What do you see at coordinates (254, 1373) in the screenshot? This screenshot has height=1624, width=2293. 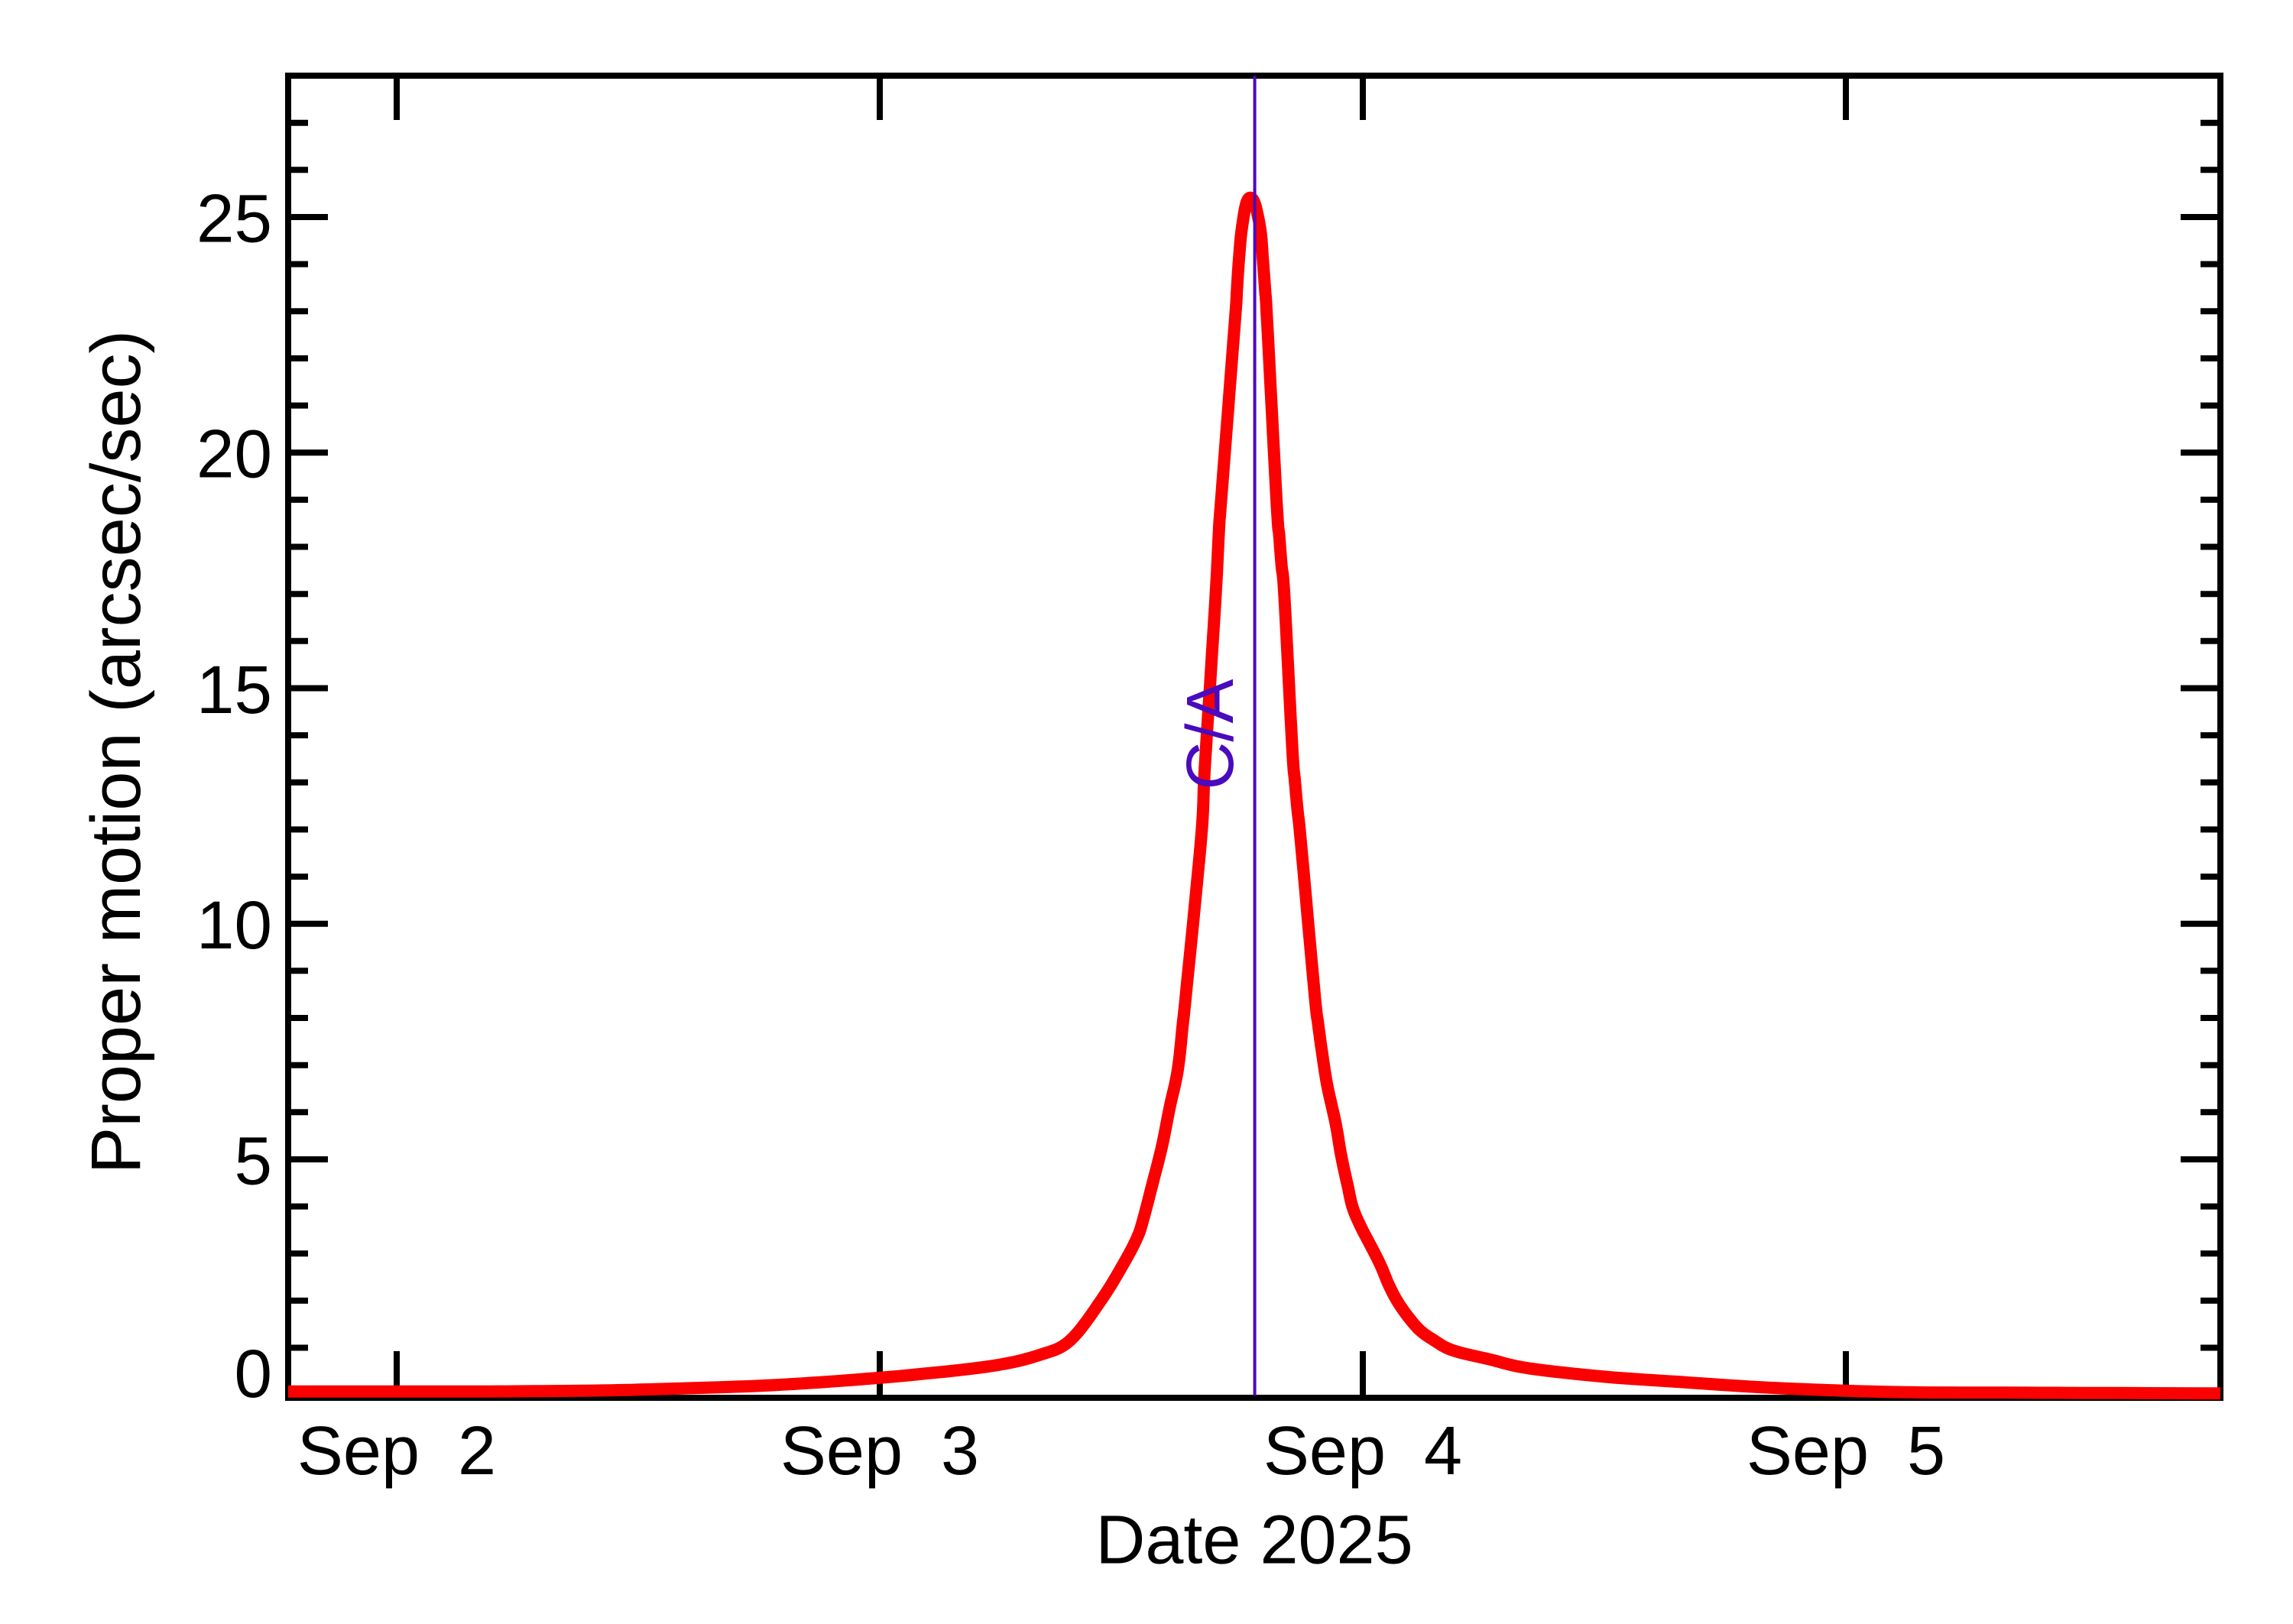 I see `svg-text: 0` at bounding box center [254, 1373].